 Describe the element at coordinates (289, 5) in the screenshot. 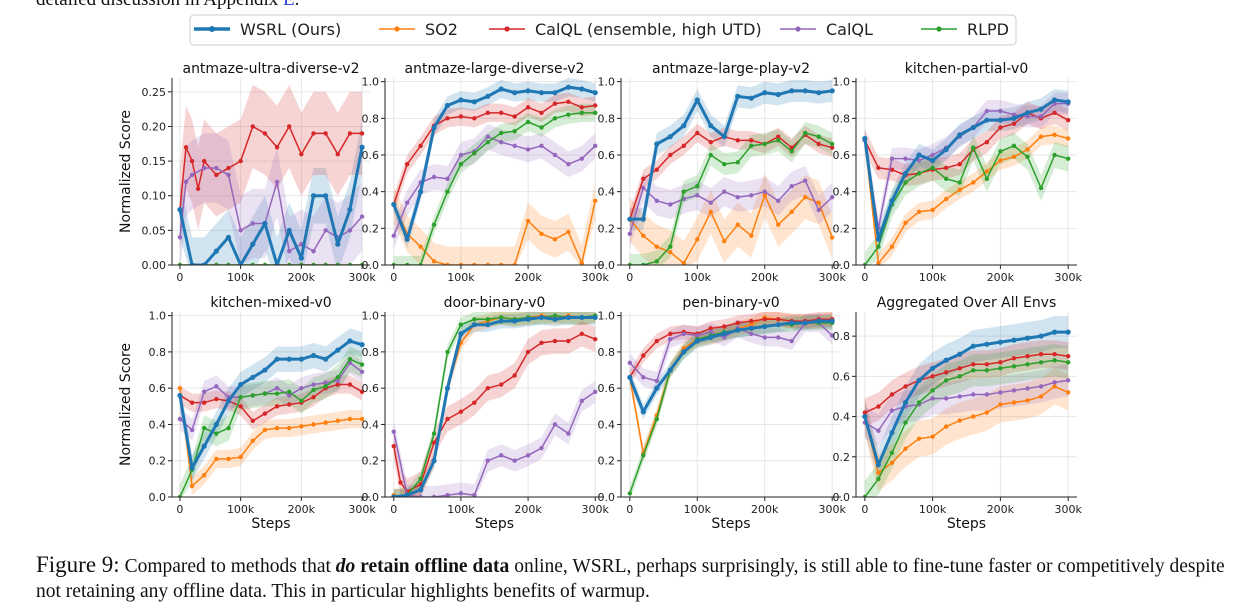

I see `appendix-link: E` at that location.